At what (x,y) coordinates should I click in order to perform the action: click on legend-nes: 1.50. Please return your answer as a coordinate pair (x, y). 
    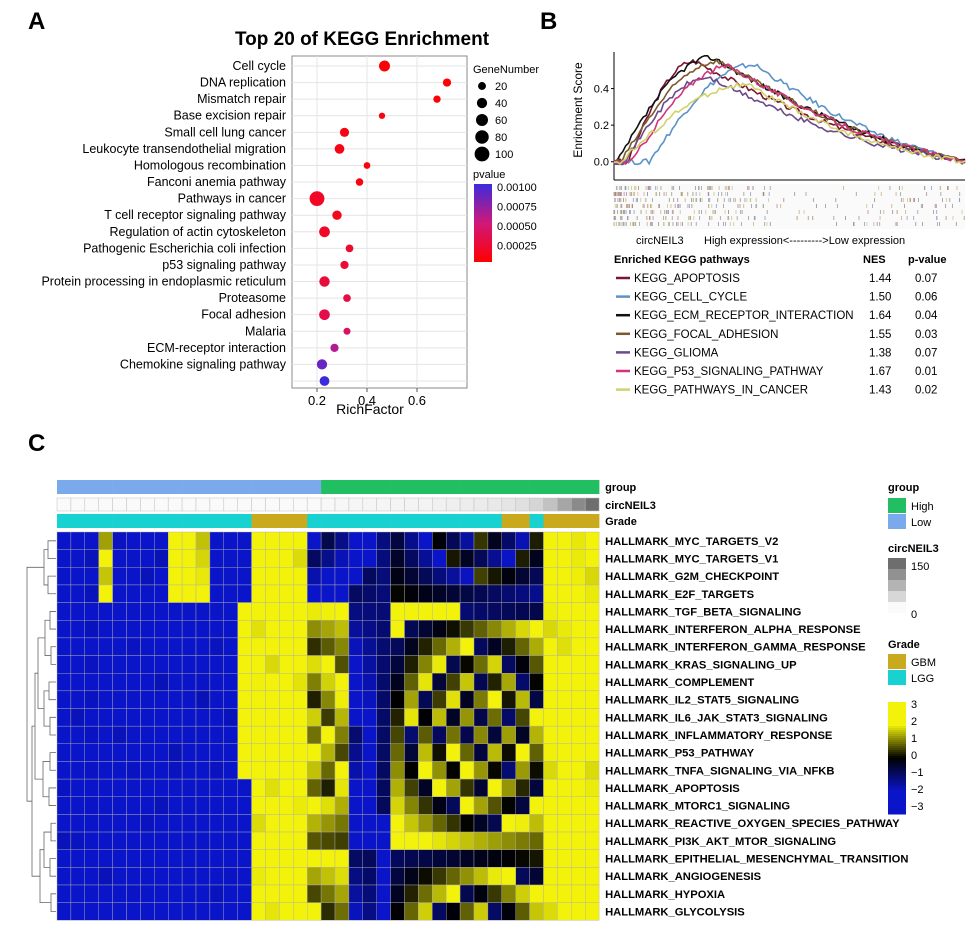
    Looking at the image, I should click on (880, 298).